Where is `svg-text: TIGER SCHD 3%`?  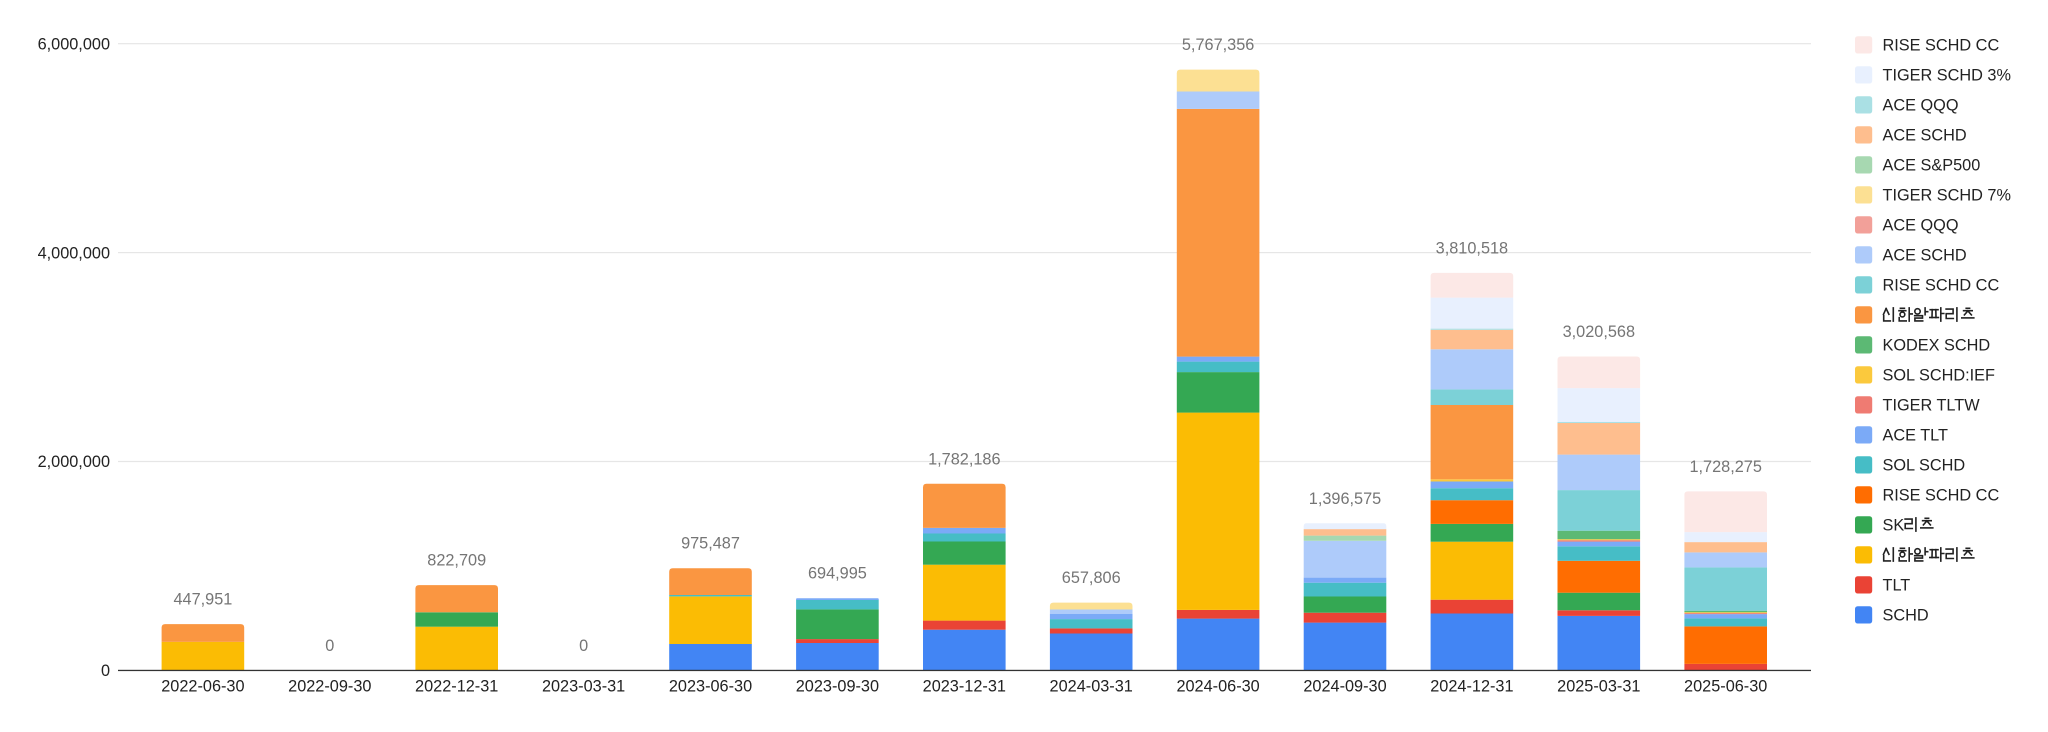
svg-text: TIGER SCHD 3% is located at coordinates (1947, 76).